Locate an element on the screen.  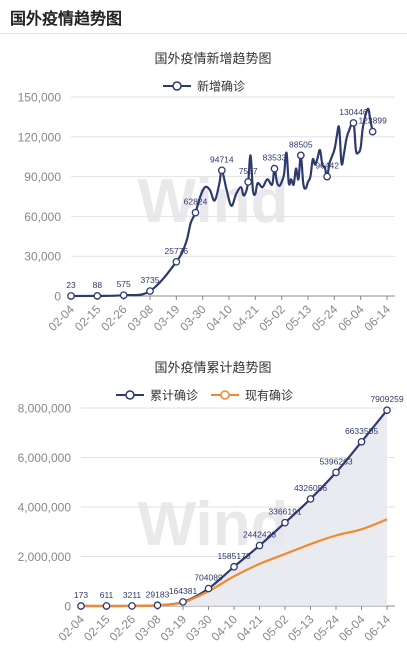
data-label: 3366191 is located at coordinates (284, 512).